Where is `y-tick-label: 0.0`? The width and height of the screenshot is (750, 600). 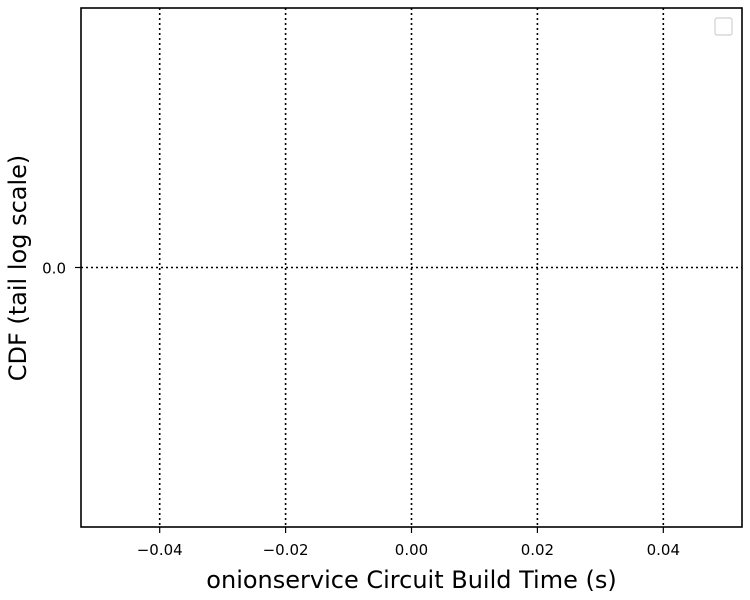 y-tick-label: 0.0 is located at coordinates (54, 269).